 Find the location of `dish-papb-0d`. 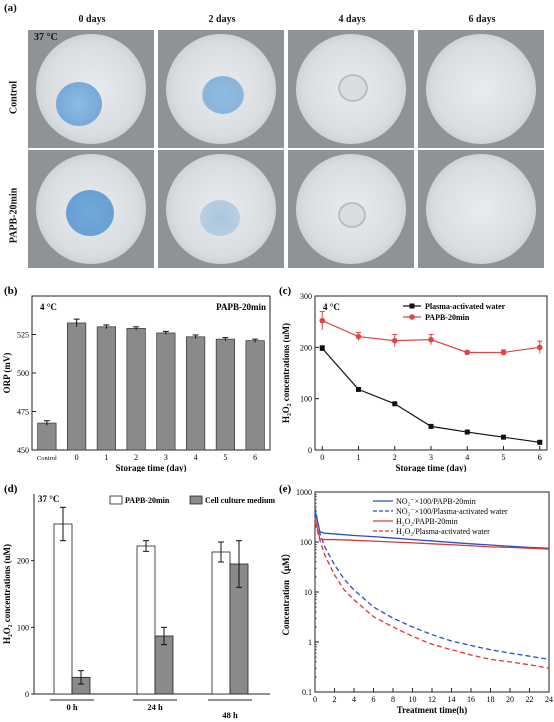

dish-papb-0d is located at coordinates (91, 209).